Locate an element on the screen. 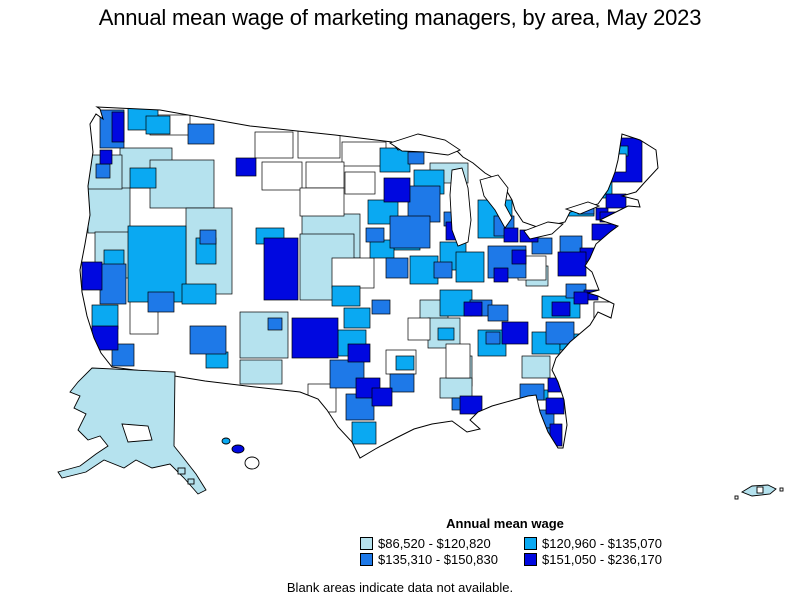  legend-swatch-class2 is located at coordinates (530, 543).